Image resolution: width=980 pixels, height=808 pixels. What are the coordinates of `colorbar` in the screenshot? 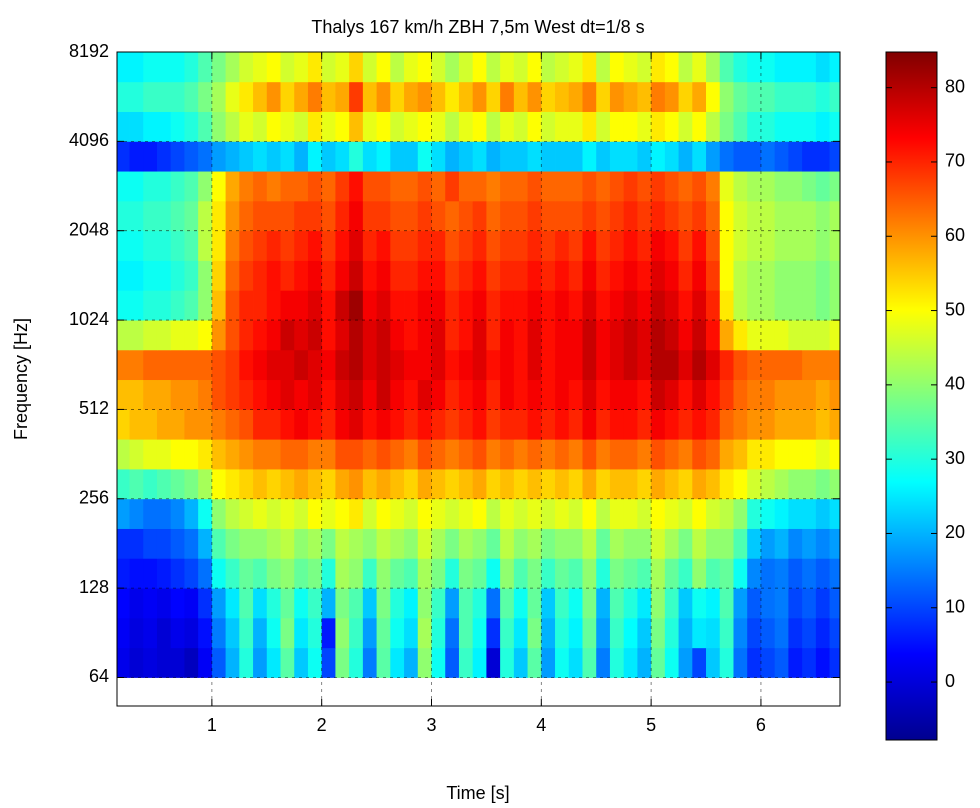 It's located at (911, 396).